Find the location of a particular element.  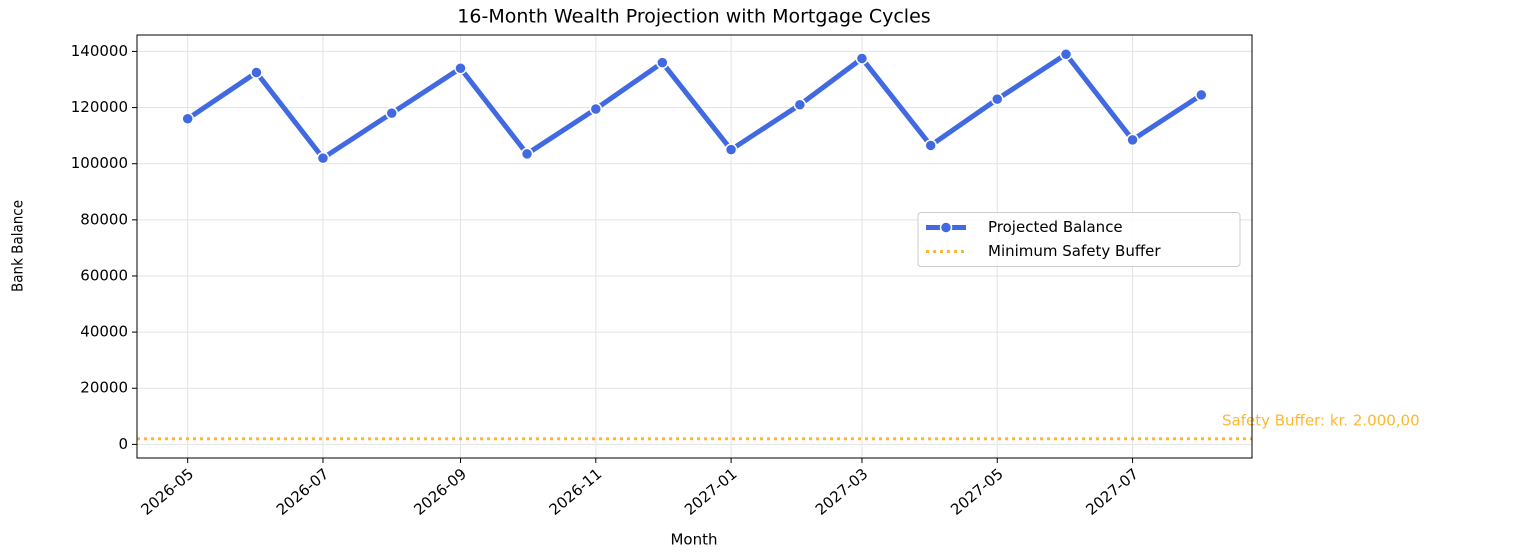

y-tick-label: 0 is located at coordinates (123, 444).